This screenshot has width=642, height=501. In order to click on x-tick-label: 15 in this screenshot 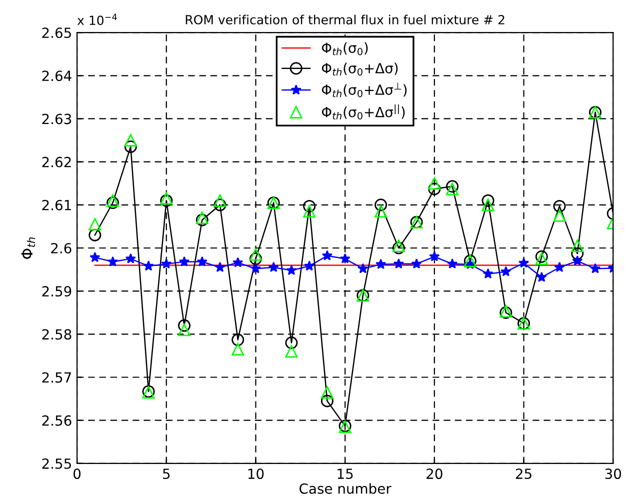, I will do `click(345, 474)`.